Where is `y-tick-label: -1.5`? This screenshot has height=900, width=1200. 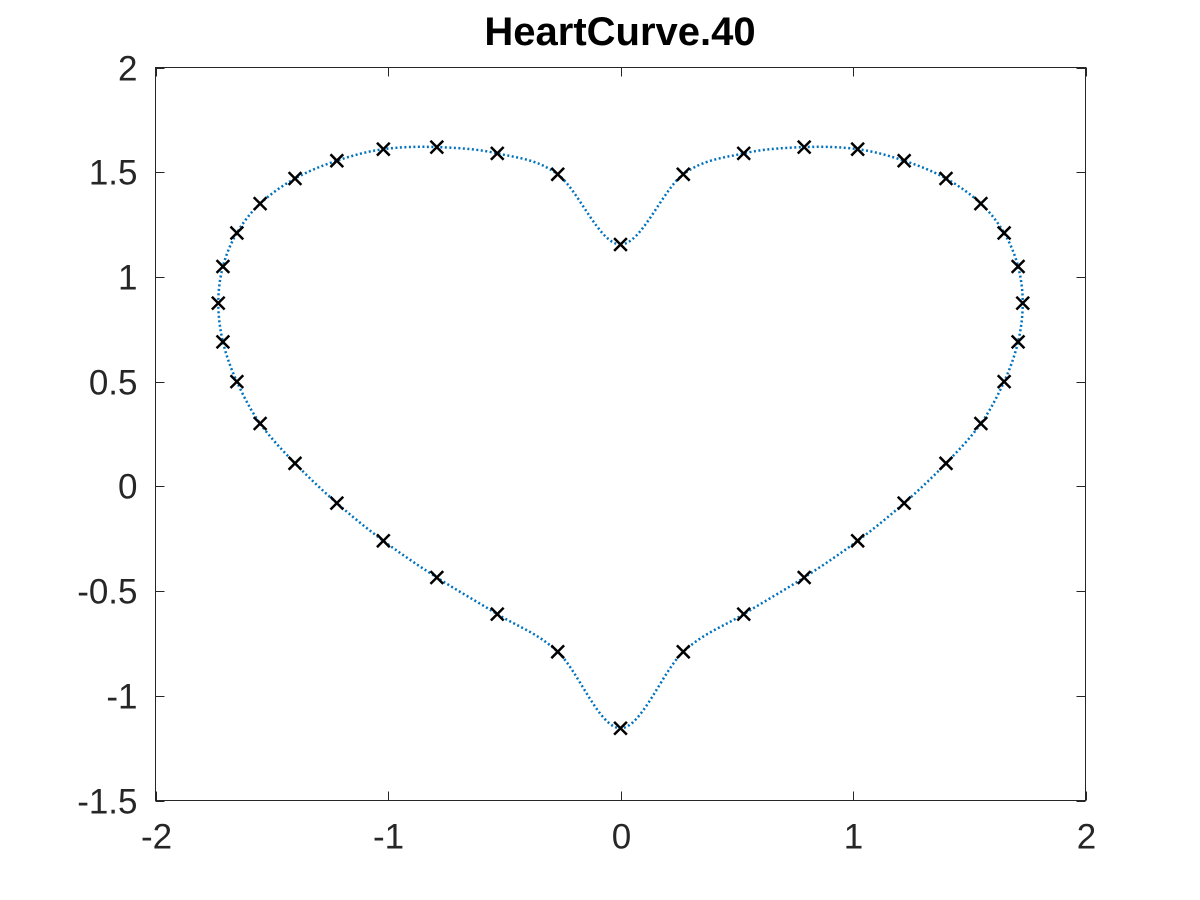
y-tick-label: -1.5 is located at coordinates (107, 802).